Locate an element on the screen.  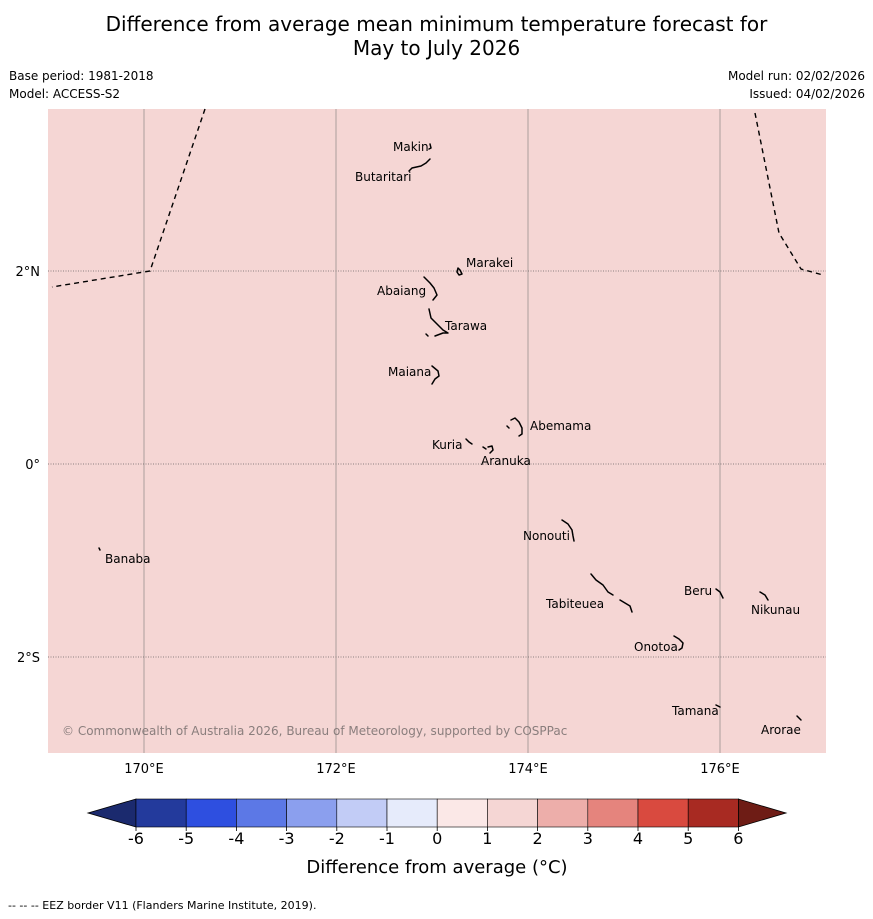
island-outline-abemama-west is located at coordinates (508, 427).